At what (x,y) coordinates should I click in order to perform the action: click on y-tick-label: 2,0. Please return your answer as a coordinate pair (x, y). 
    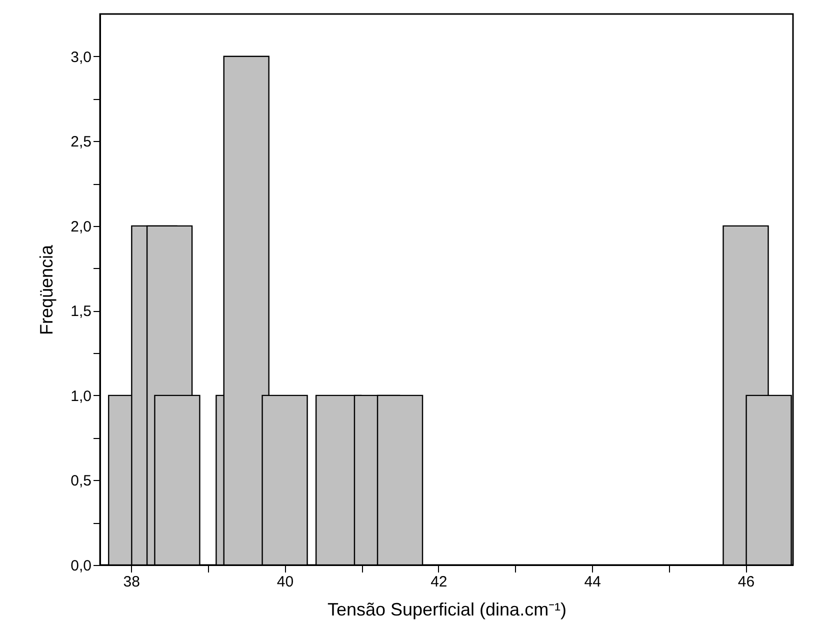
    Looking at the image, I should click on (81, 227).